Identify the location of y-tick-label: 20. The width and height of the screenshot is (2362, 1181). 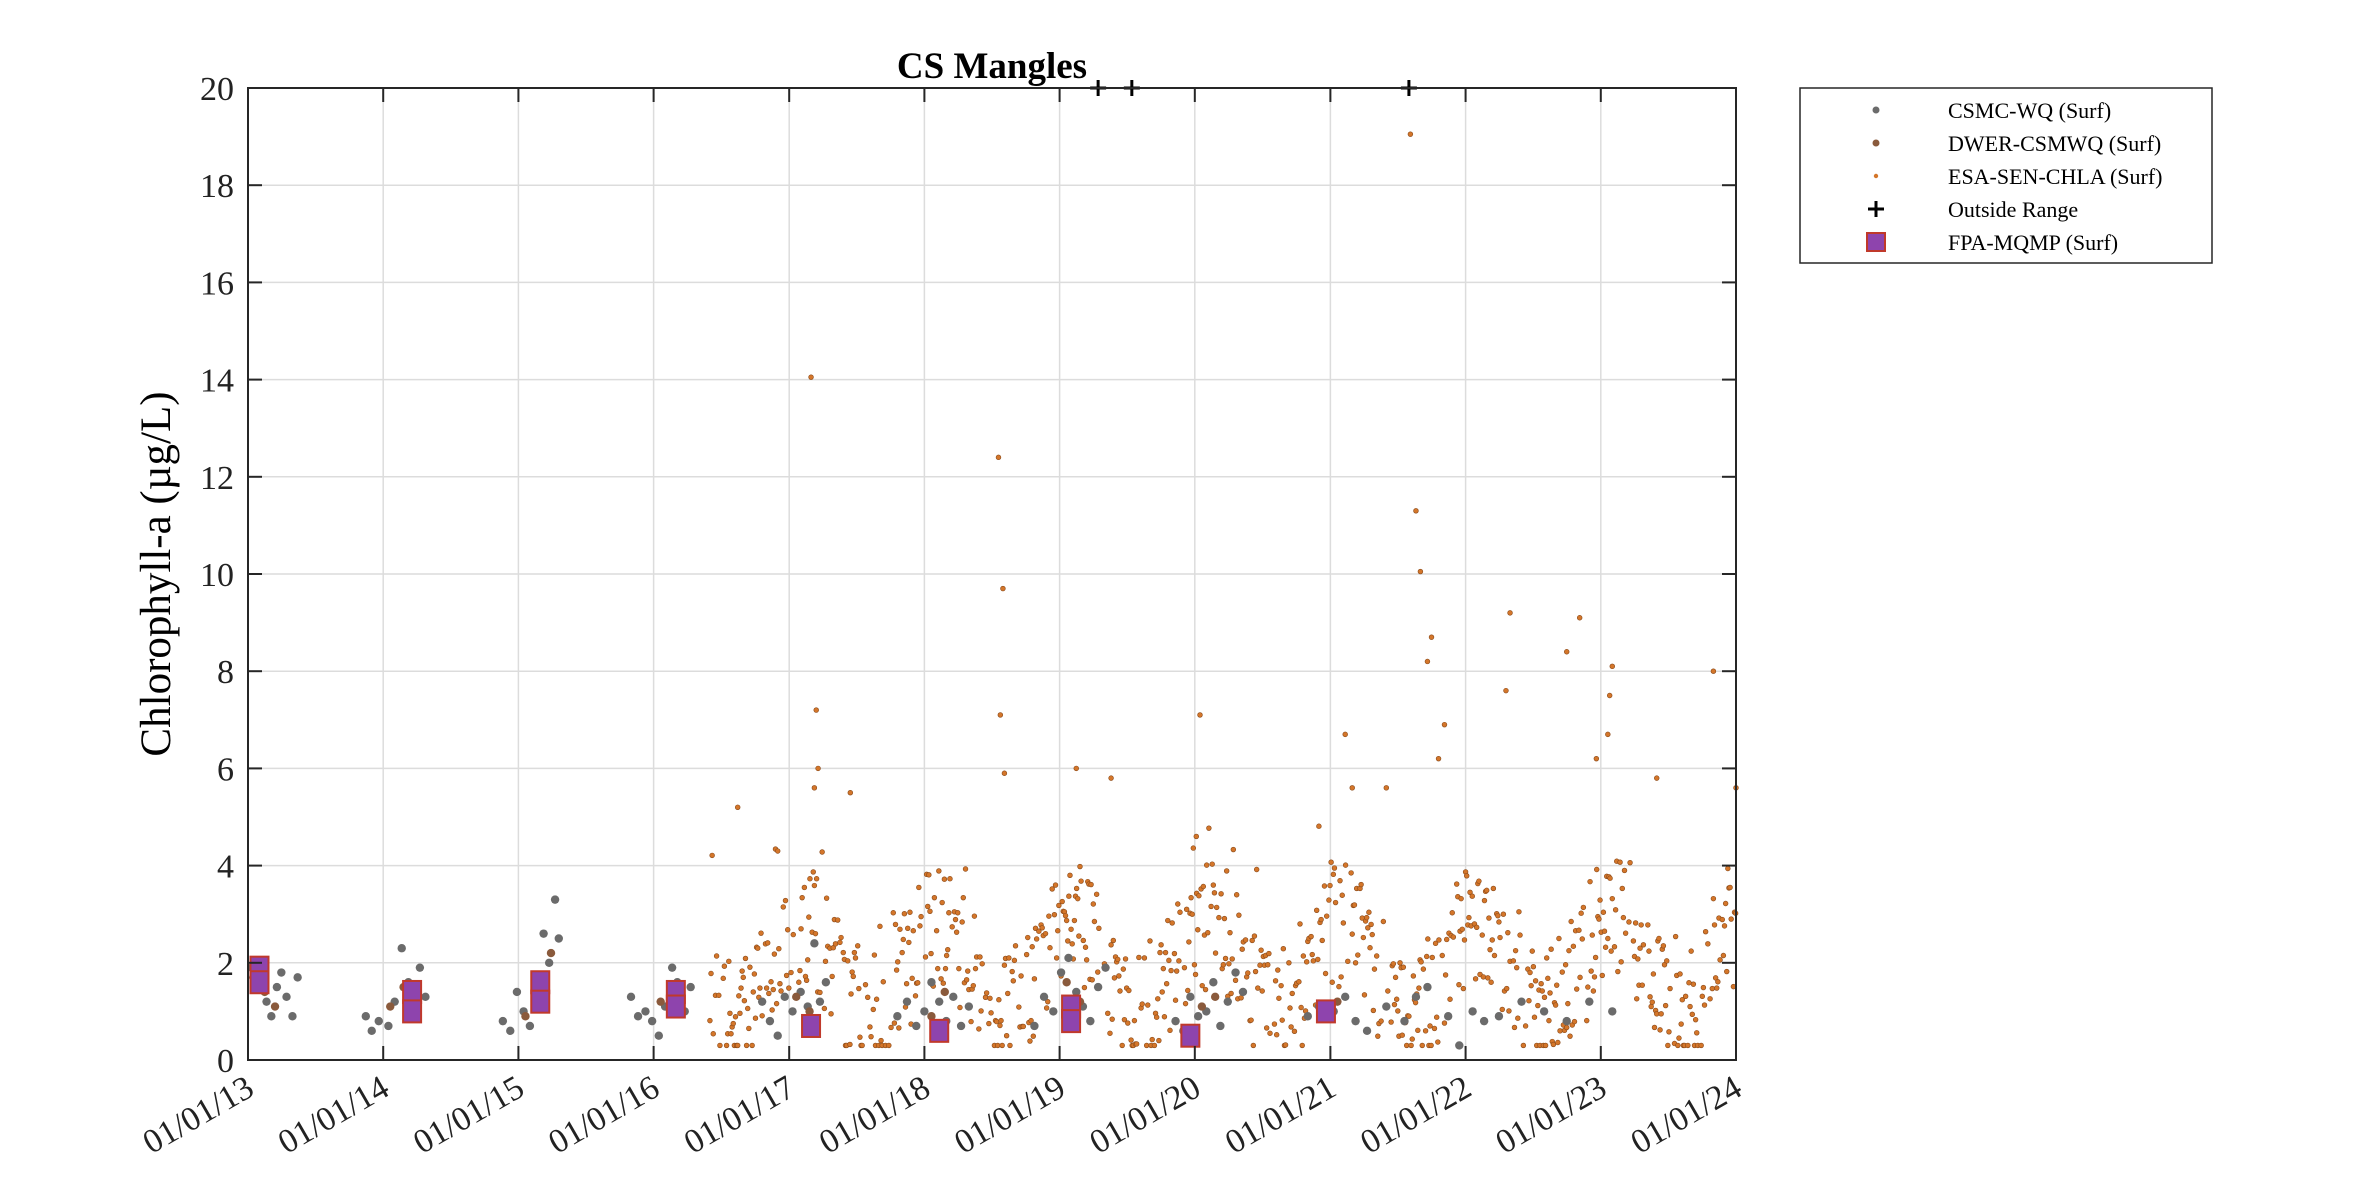
(217, 89).